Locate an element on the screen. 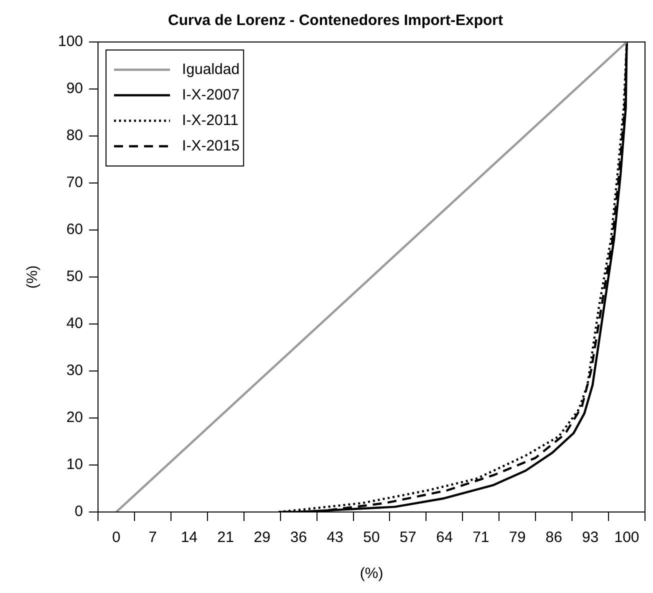 The height and width of the screenshot is (593, 653). legend-label: I-X-2015 is located at coordinates (211, 145).